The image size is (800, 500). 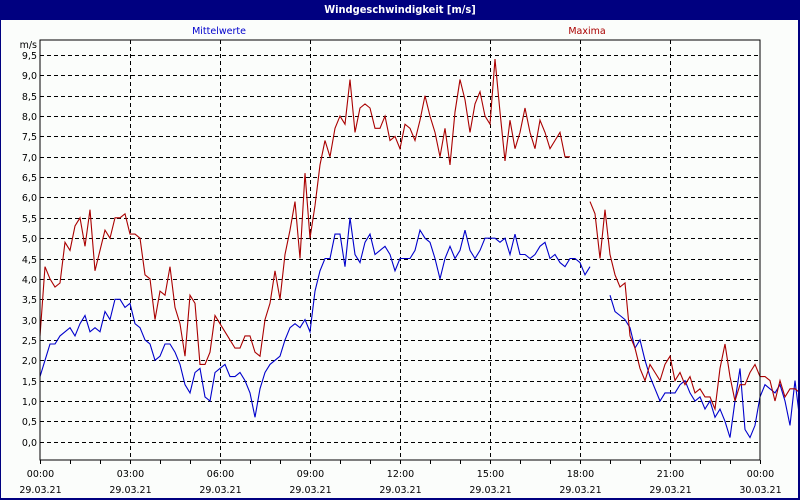 I want to click on y-tick-label: 0,5, so click(x=29, y=422).